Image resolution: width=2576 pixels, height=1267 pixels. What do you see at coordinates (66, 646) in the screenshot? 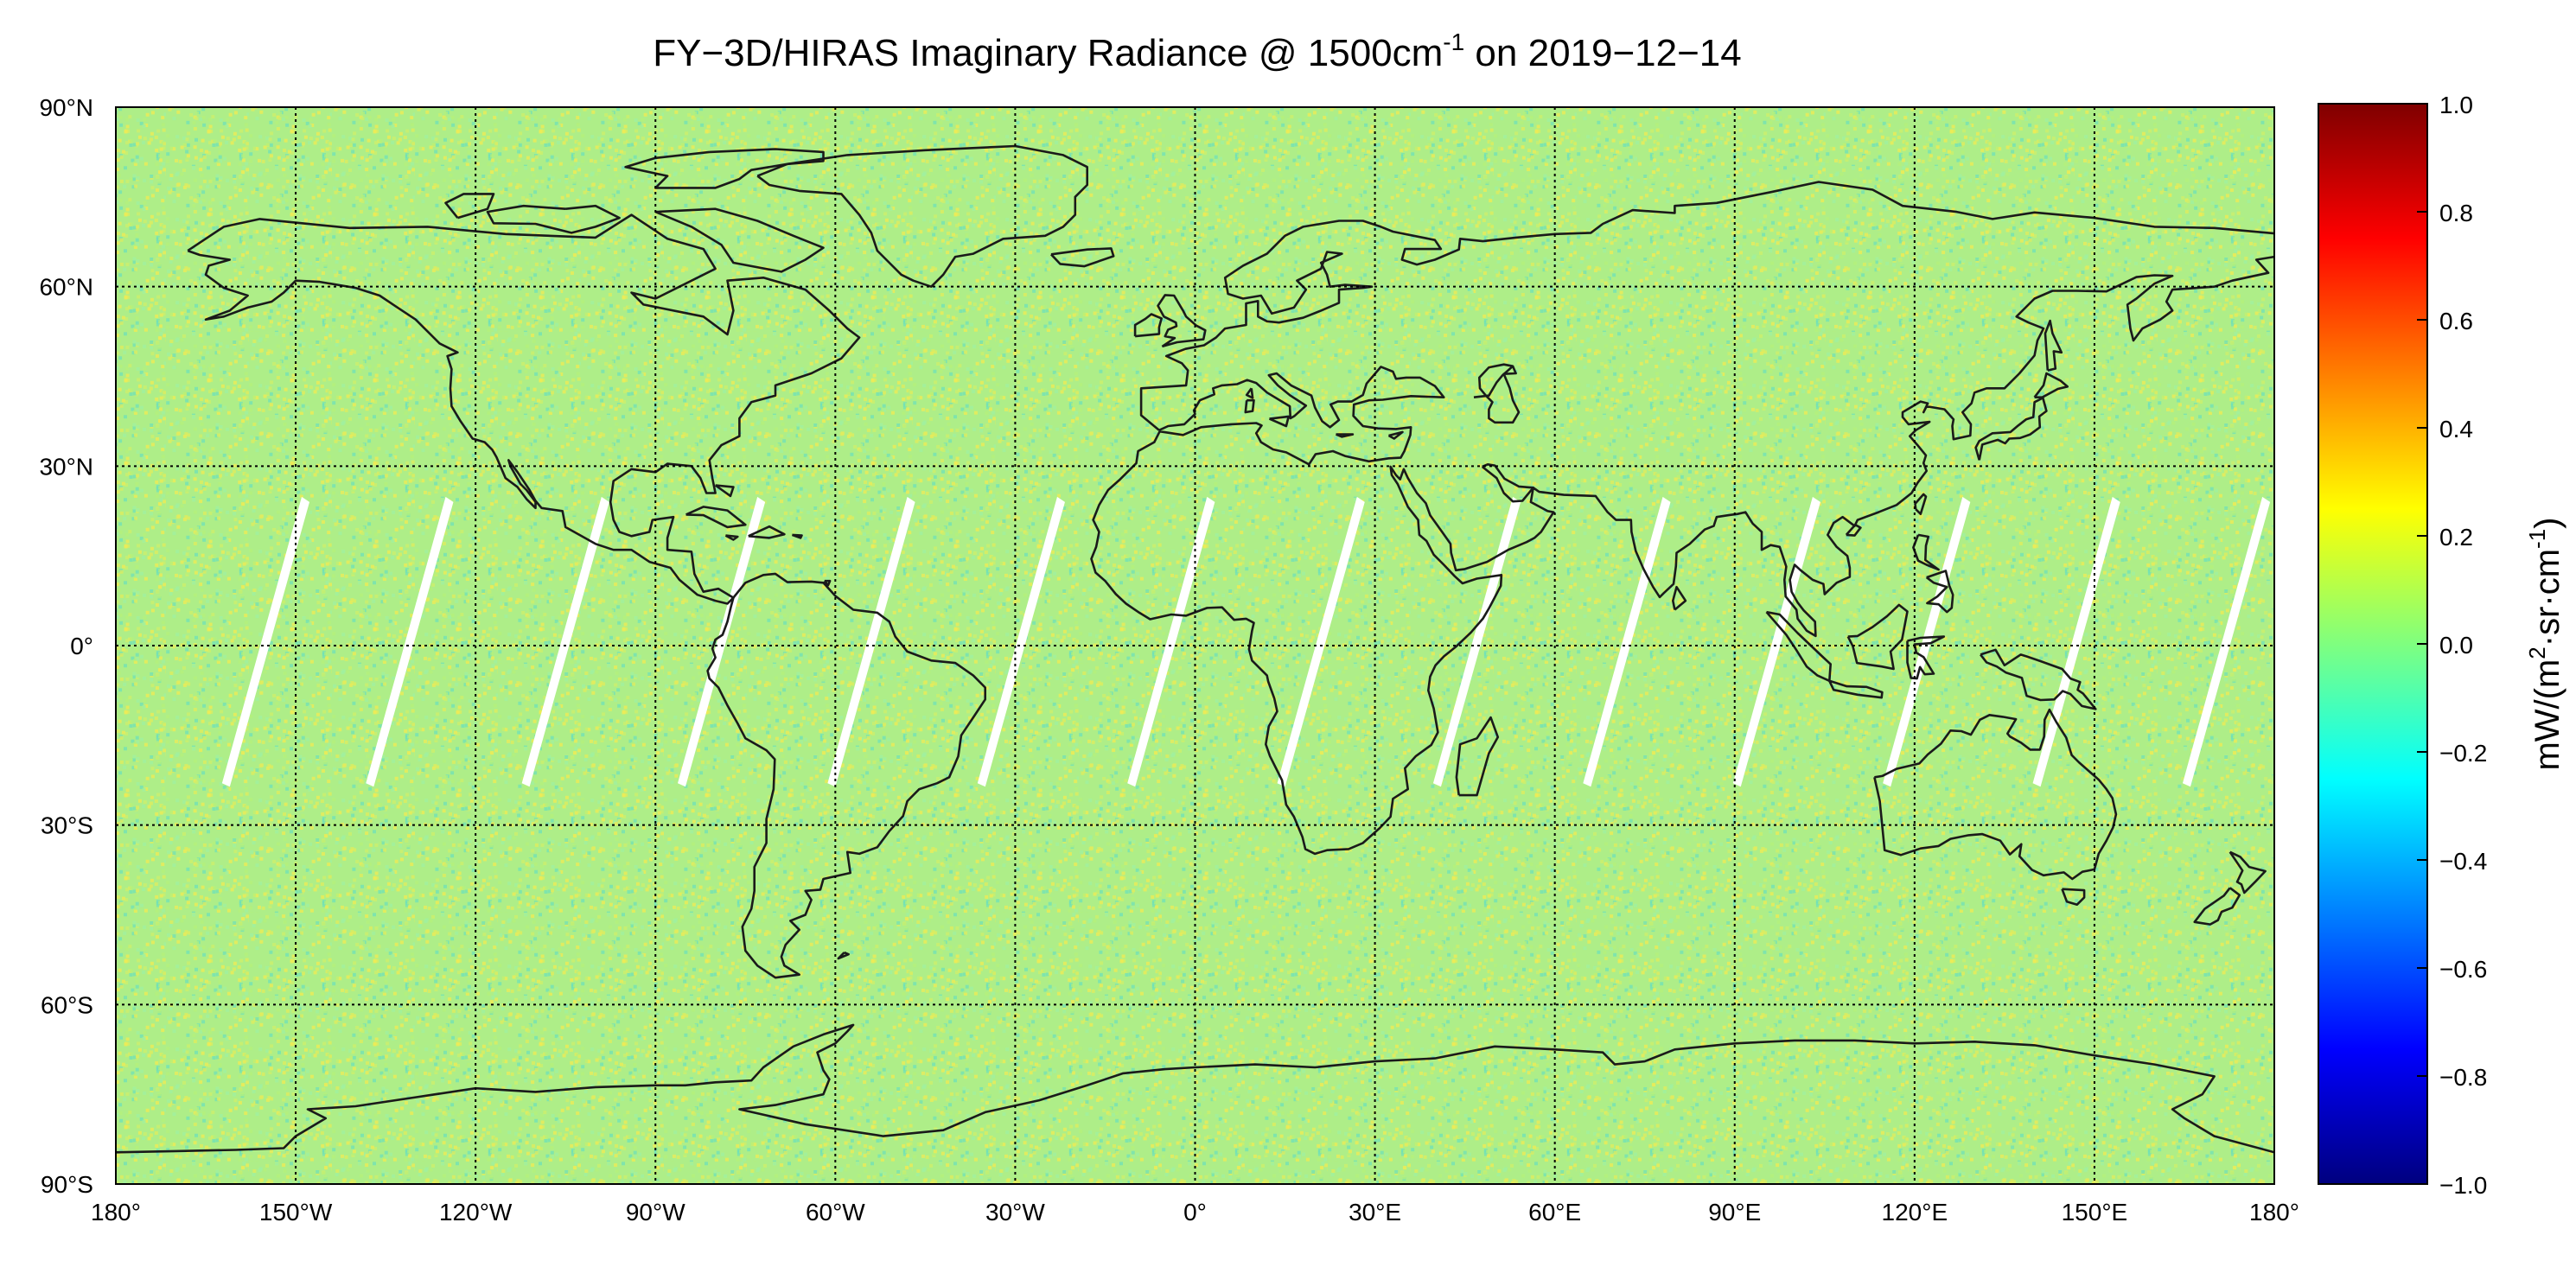
I see `latitude-axis: 90°N 60°N 30°N 0° 30°S 60°S 90°S` at bounding box center [66, 646].